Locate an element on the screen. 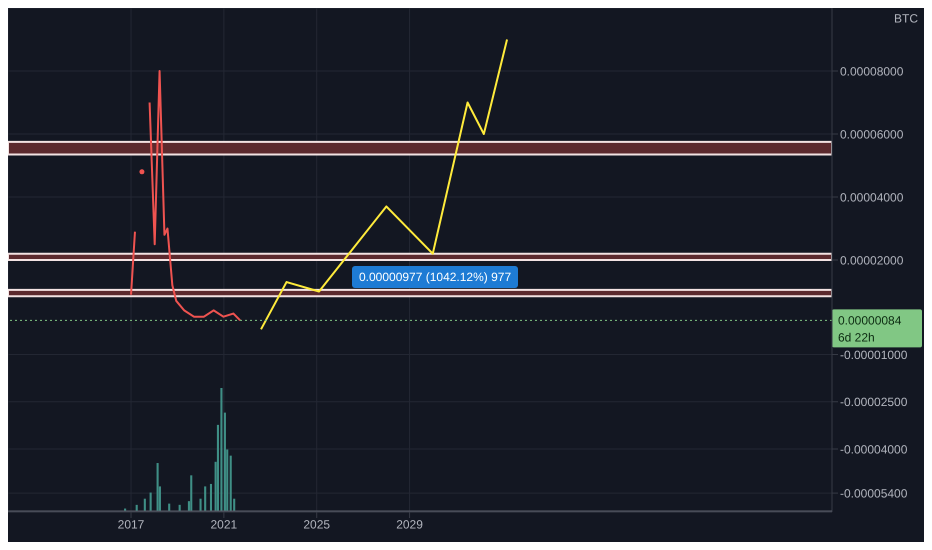  x-tick-label: 2017 is located at coordinates (131, 525).